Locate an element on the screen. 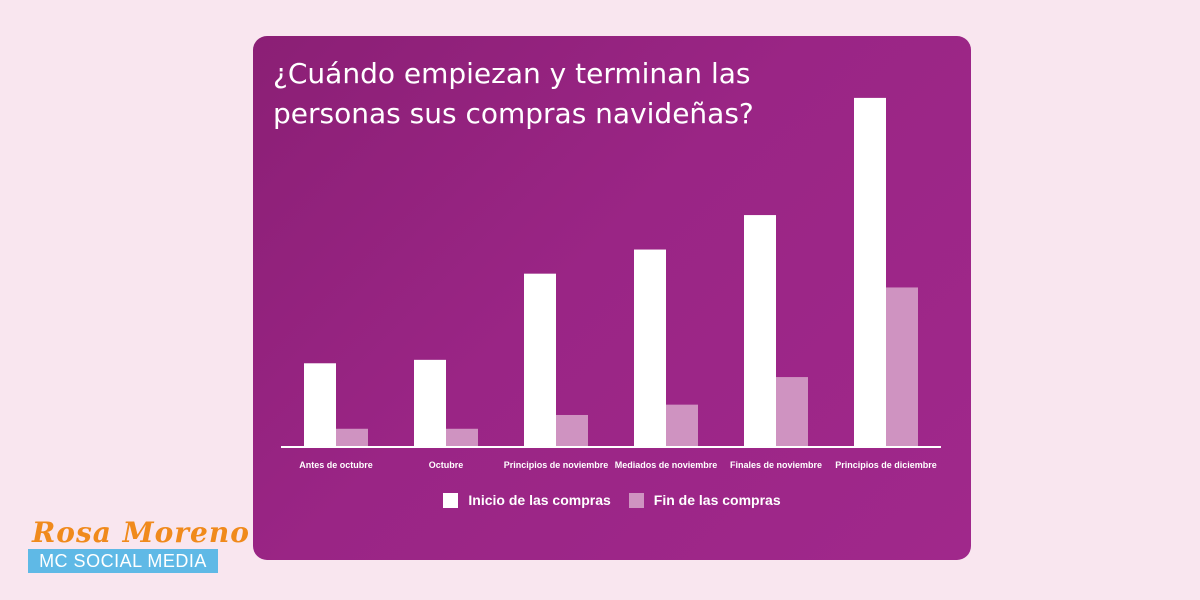  x-tick-label-4: Finales de noviembre is located at coordinates (776, 465).